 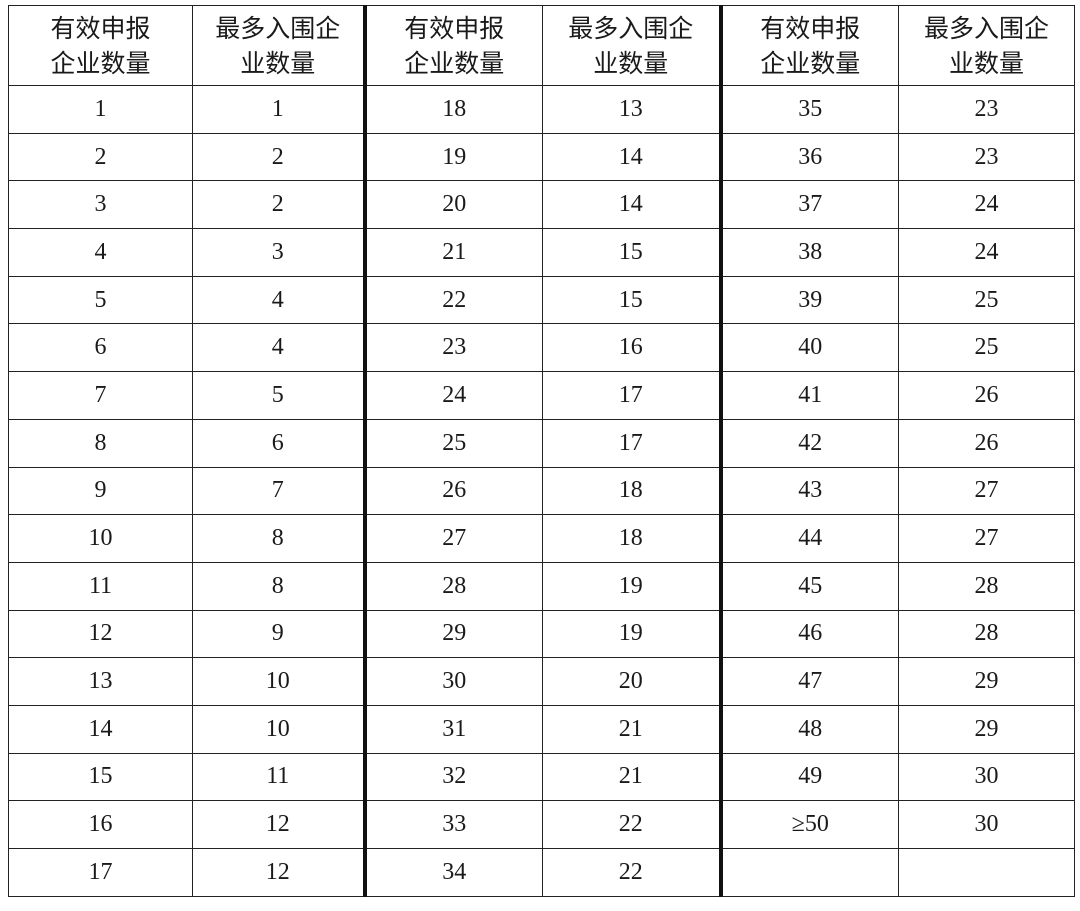 What do you see at coordinates (986, 872) in the screenshot?
I see `cell-max-finalists` at bounding box center [986, 872].